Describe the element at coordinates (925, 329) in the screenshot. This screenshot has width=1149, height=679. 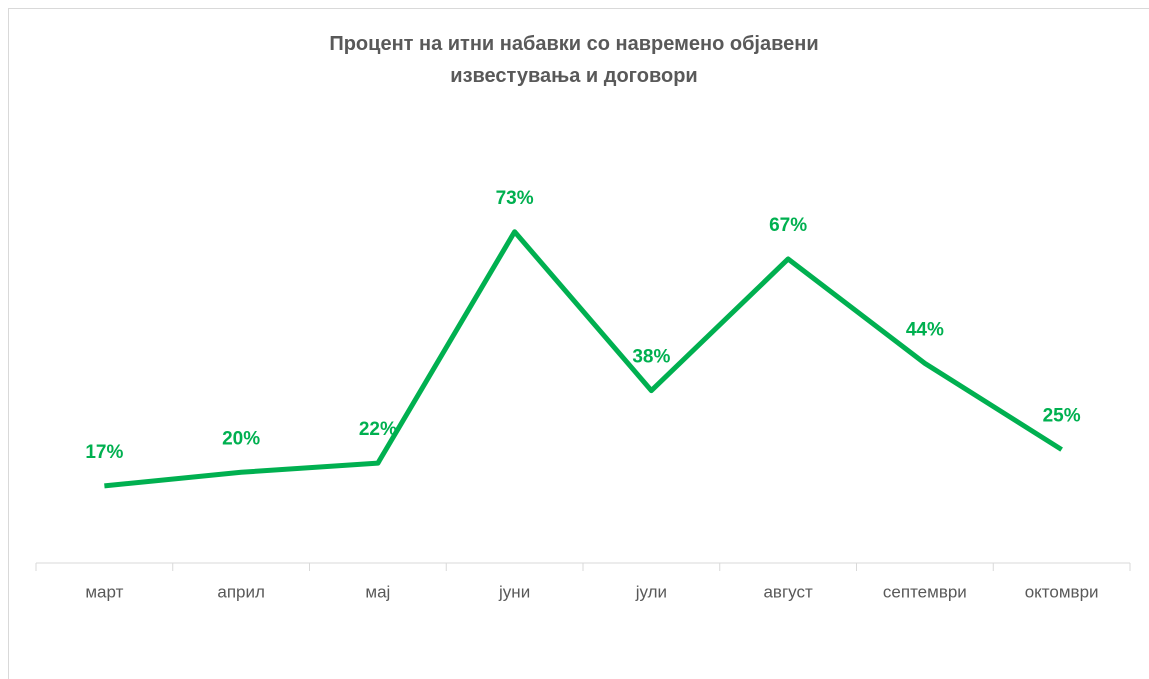
I see `data-label: 44%` at that location.